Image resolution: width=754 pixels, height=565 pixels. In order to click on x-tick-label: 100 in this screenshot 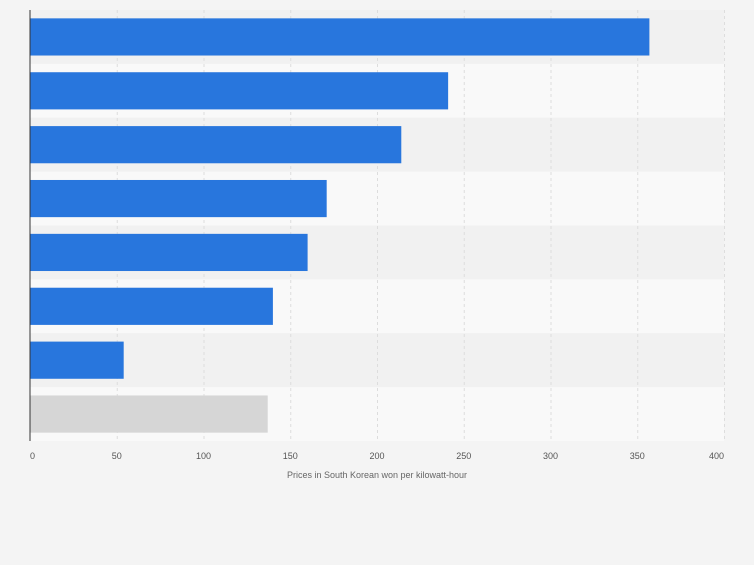, I will do `click(203, 456)`.